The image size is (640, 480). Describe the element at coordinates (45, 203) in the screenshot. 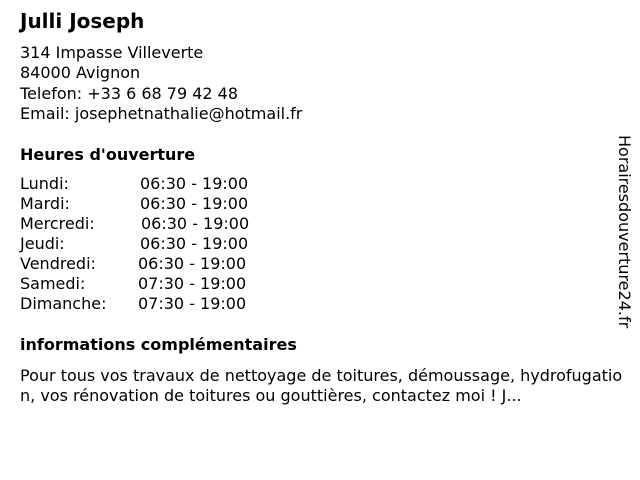

I see `day: Mardi:` at that location.